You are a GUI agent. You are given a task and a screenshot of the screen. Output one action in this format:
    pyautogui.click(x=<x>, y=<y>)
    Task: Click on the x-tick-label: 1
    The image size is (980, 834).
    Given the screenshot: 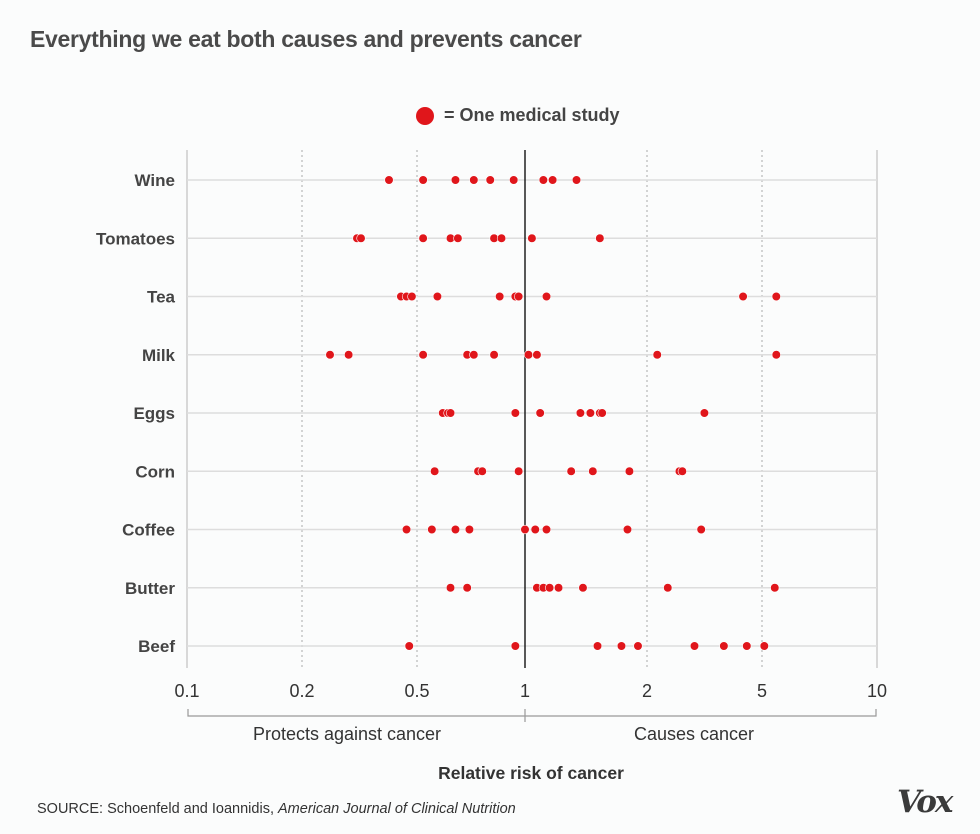 What is the action you would take?
    pyautogui.click(x=525, y=691)
    